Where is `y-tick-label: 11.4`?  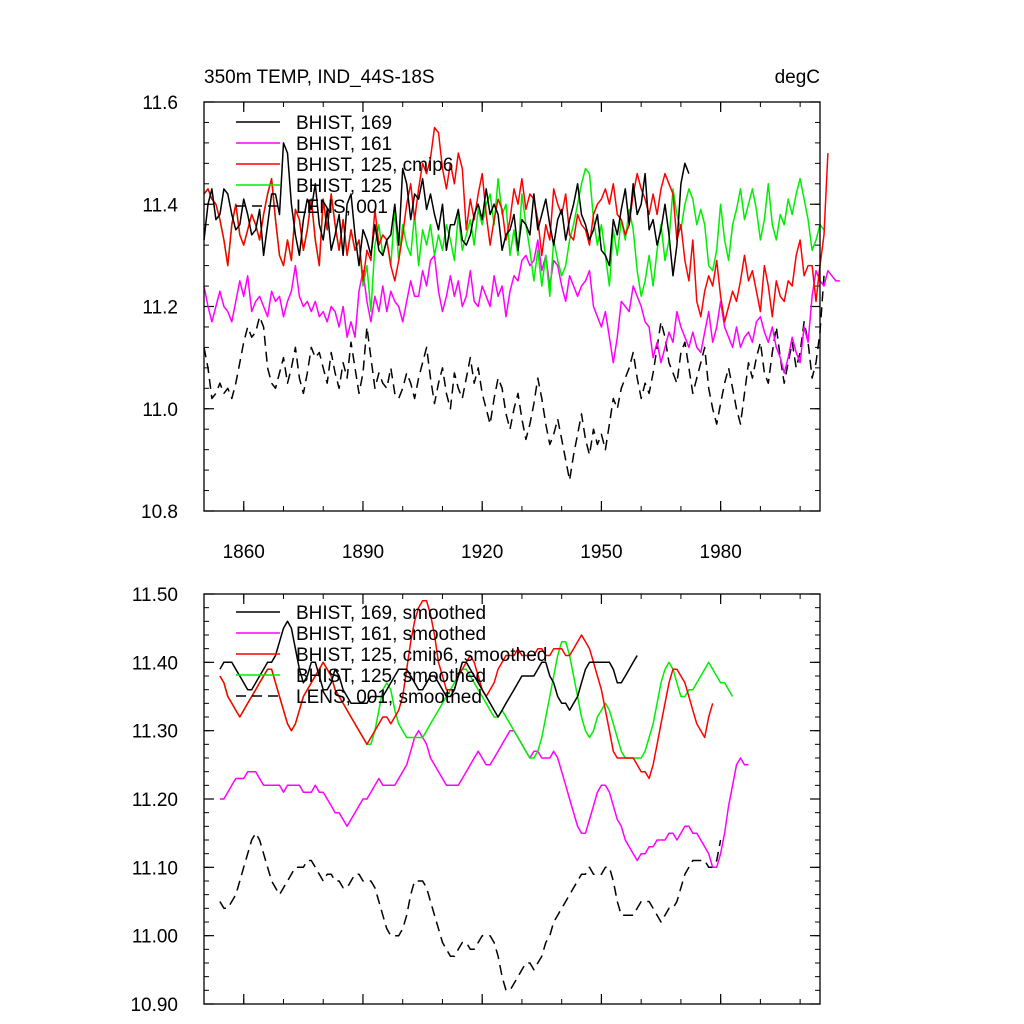
y-tick-label: 11.4 is located at coordinates (160, 205).